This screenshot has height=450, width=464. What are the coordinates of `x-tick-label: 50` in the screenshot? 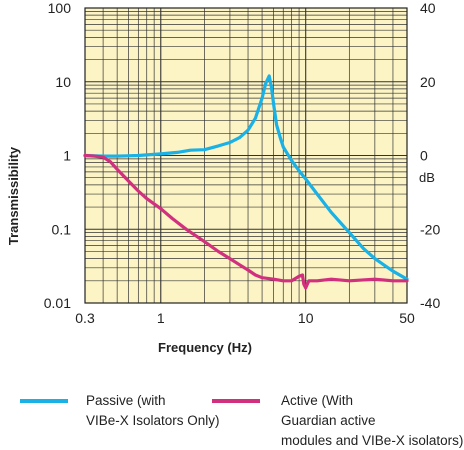 It's located at (407, 318).